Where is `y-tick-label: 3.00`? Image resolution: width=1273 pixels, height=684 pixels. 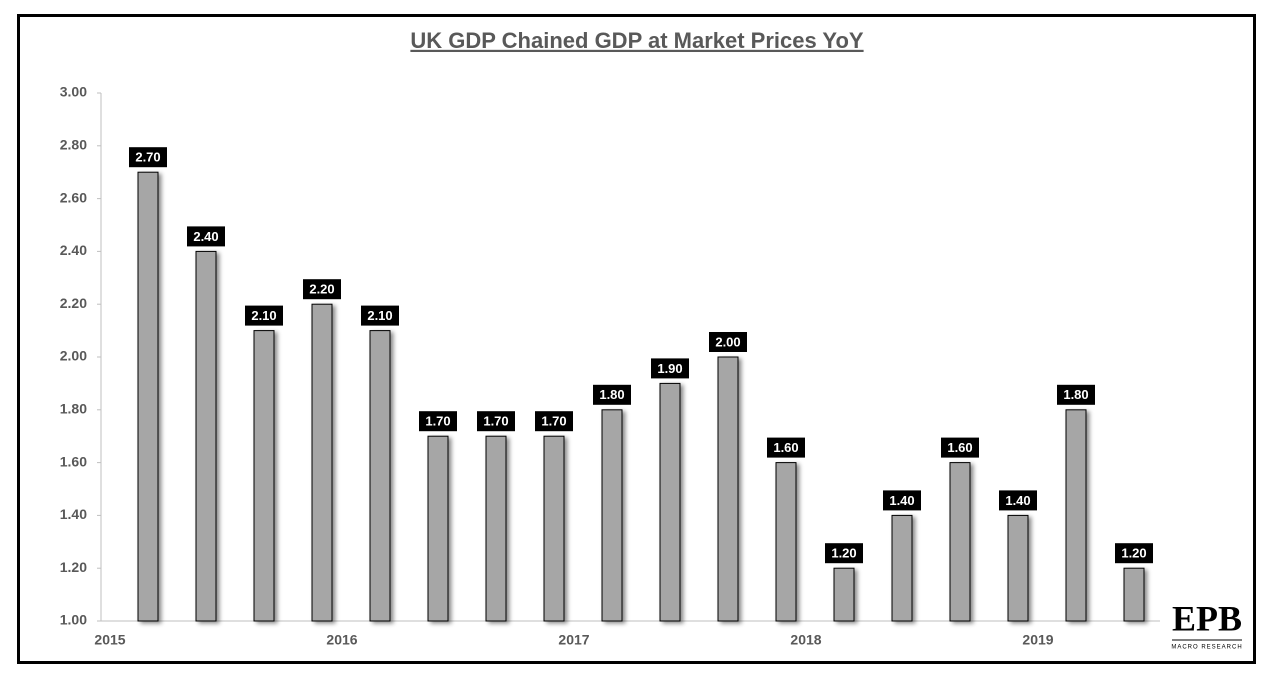
y-tick-label: 3.00 is located at coordinates (73, 92).